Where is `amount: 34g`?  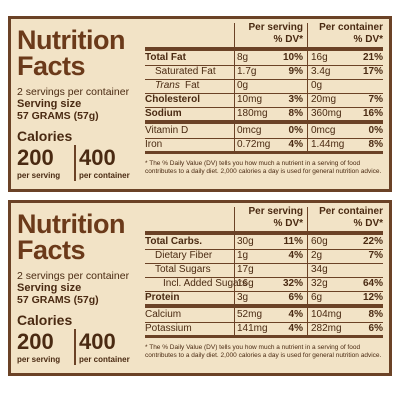
amount: 34g is located at coordinates (319, 269).